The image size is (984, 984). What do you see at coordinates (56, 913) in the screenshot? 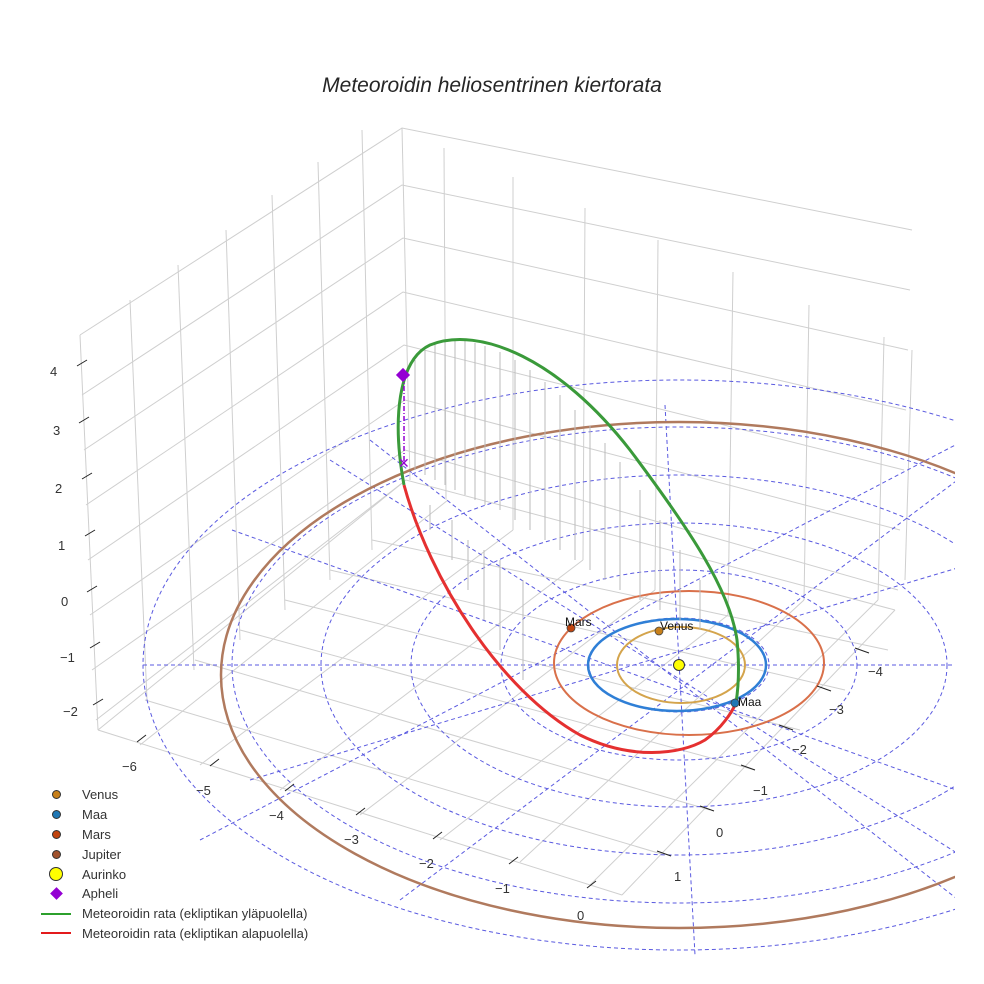
I see `green-line-icon` at bounding box center [56, 913].